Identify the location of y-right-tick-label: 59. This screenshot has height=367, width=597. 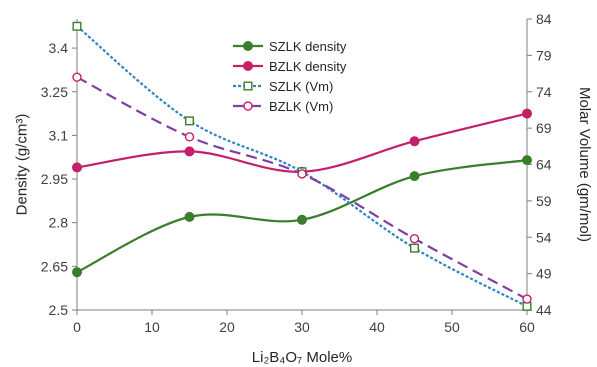
(544, 201).